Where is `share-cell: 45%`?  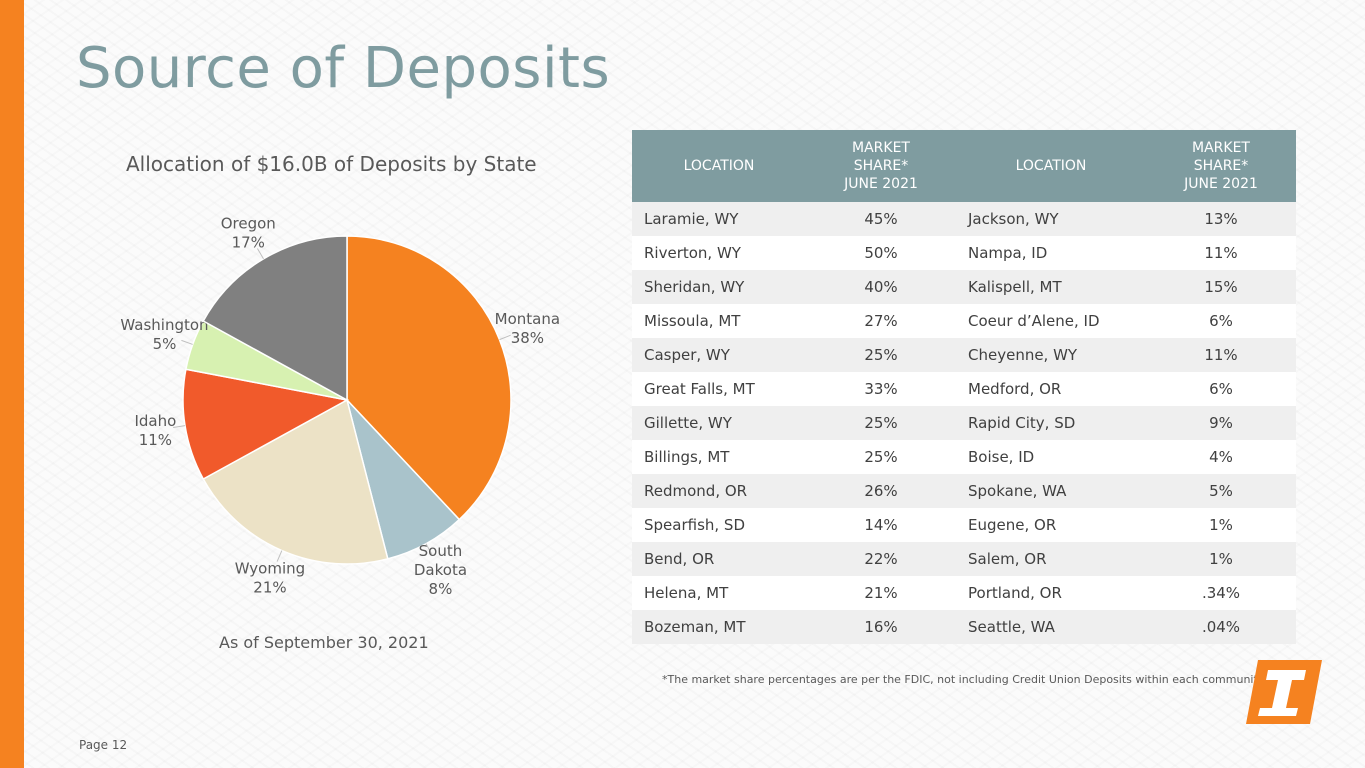 share-cell: 45% is located at coordinates (881, 219).